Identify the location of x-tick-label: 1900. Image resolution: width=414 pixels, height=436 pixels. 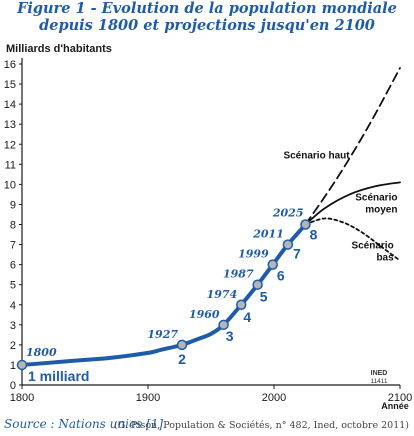
(148, 398).